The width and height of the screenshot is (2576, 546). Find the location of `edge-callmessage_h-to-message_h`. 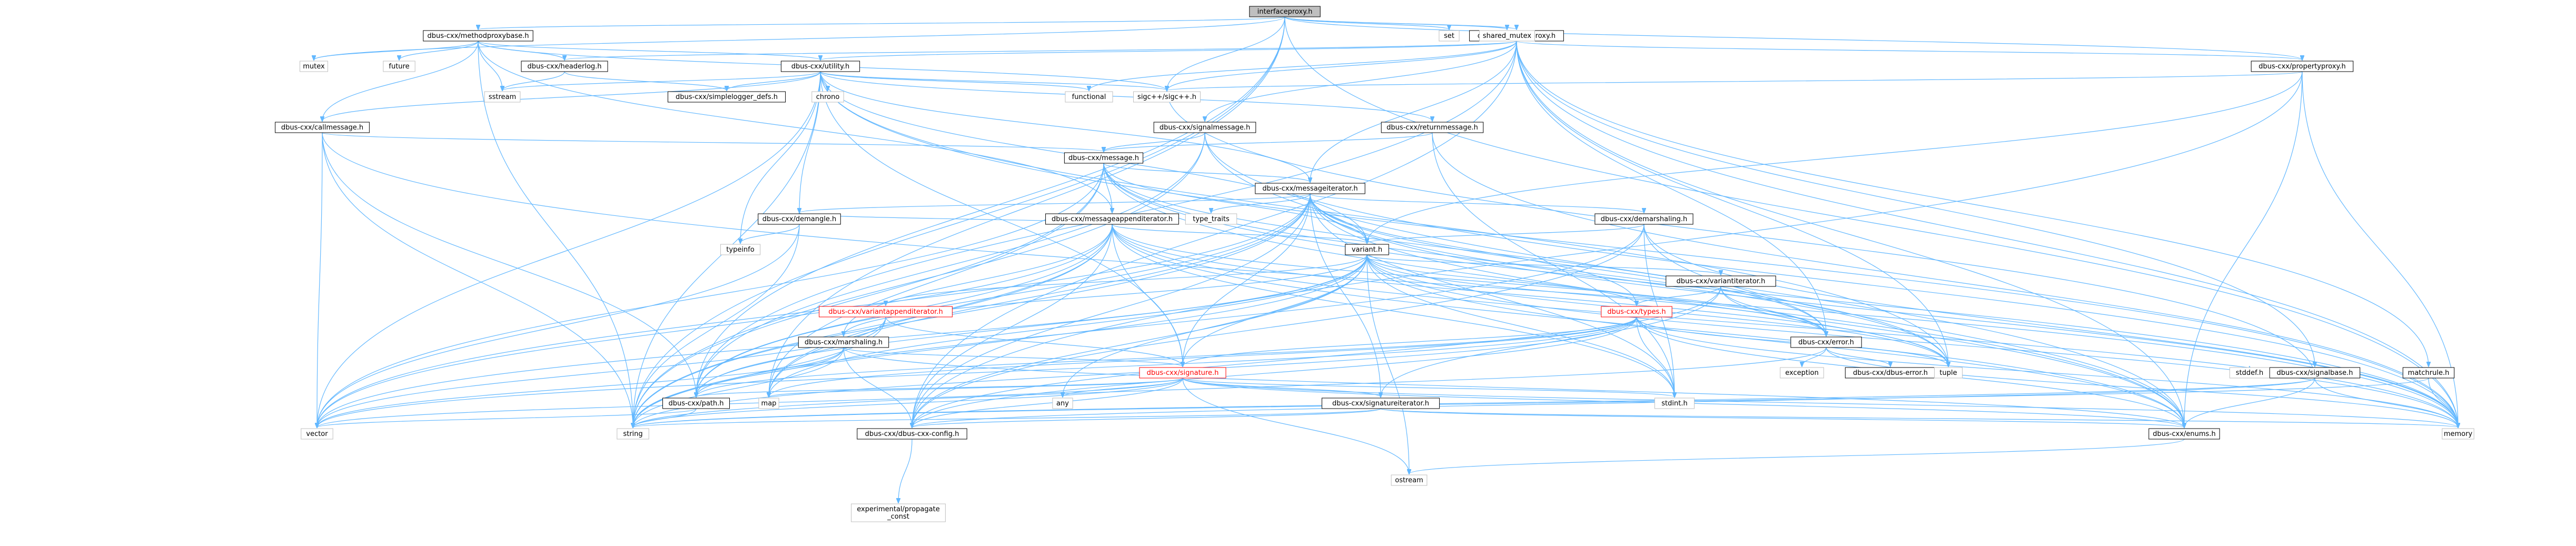

edge-callmessage_h-to-message_h is located at coordinates (713, 142).